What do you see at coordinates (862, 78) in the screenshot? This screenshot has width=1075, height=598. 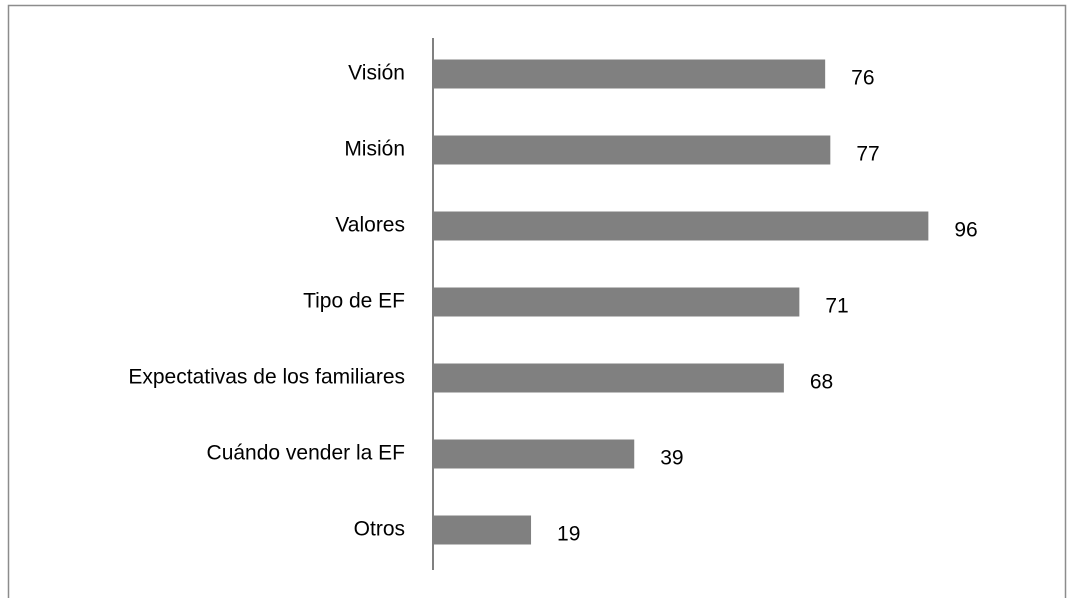 I see `value-label: 76` at bounding box center [862, 78].